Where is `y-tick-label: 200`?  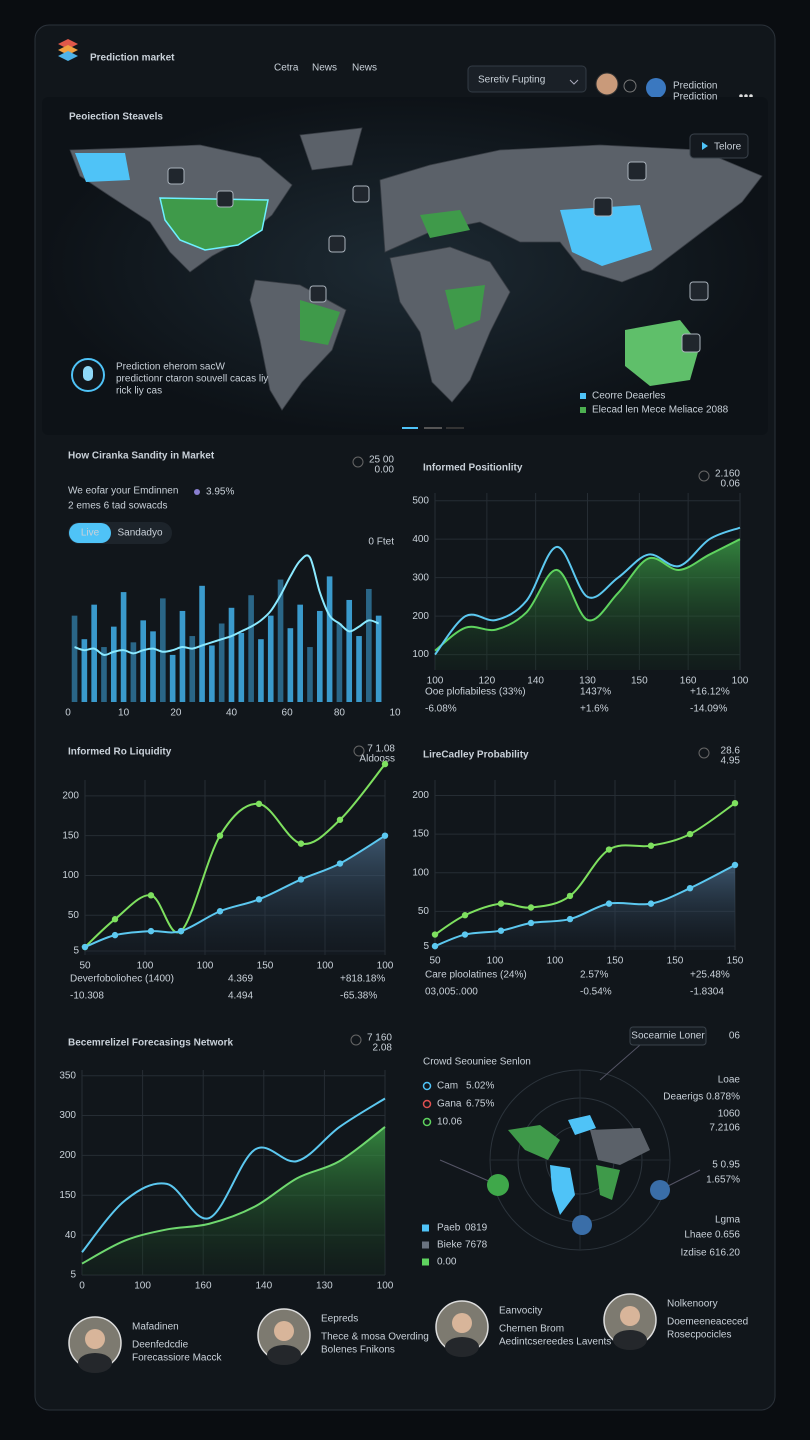 y-tick-label: 200 is located at coordinates (67, 1155).